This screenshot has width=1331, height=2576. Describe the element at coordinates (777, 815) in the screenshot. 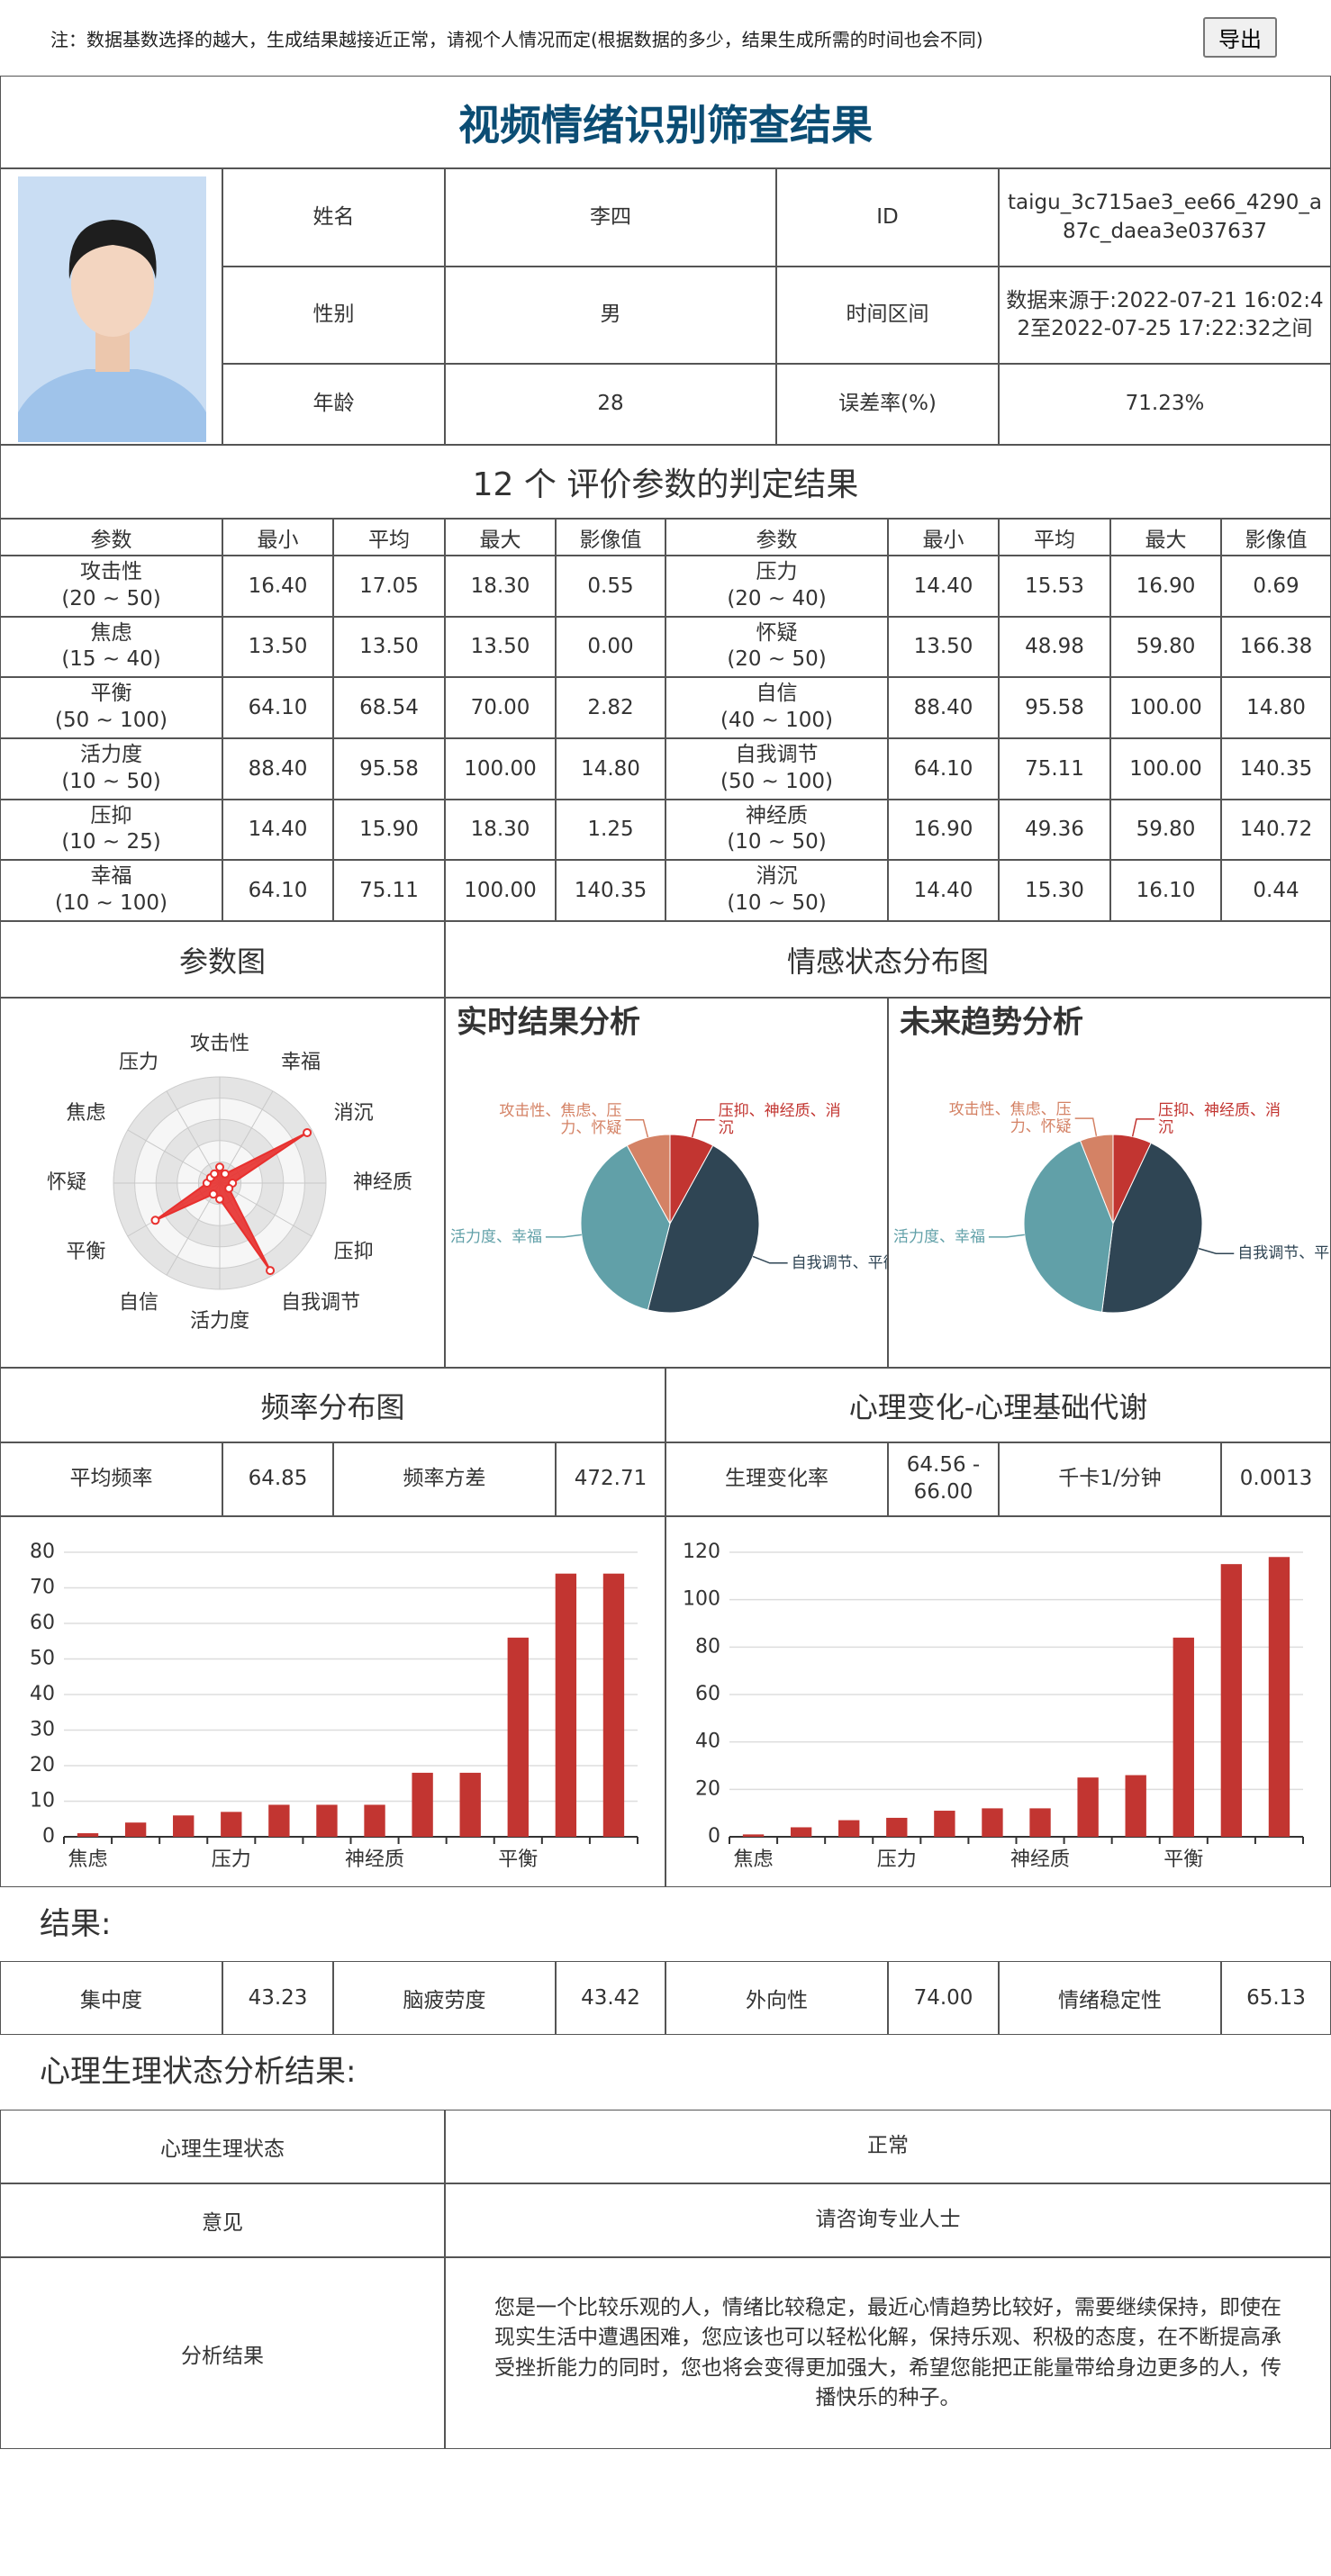

I see `param-name: 神经质` at that location.